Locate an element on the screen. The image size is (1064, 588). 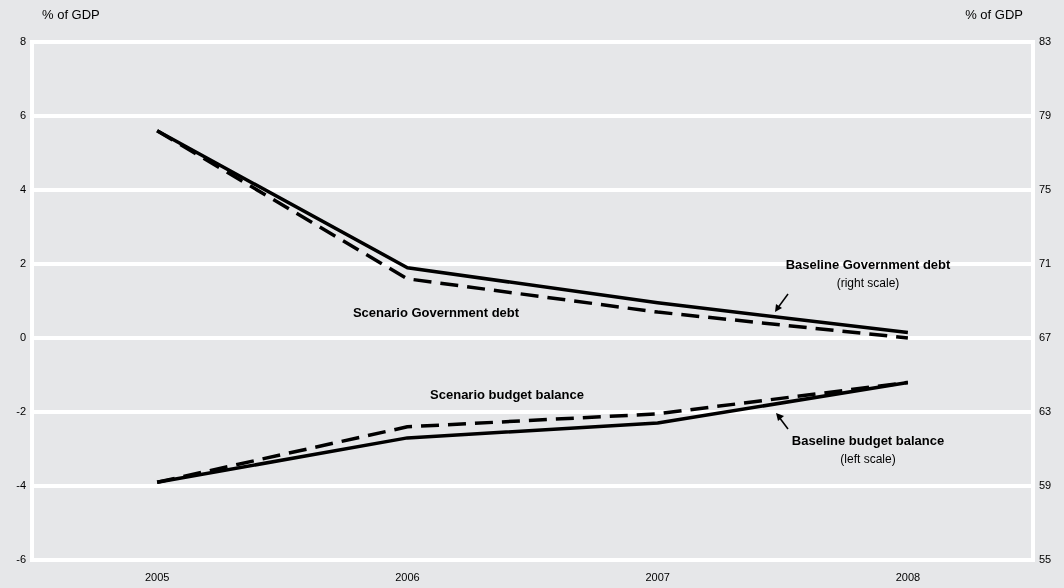
x-tick-label: 2006 is located at coordinates (407, 576).